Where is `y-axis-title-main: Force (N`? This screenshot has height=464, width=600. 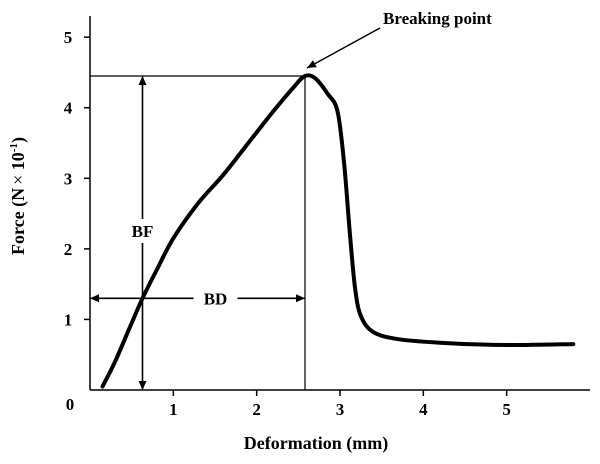 y-axis-title-main: Force (N is located at coordinates (18, 221).